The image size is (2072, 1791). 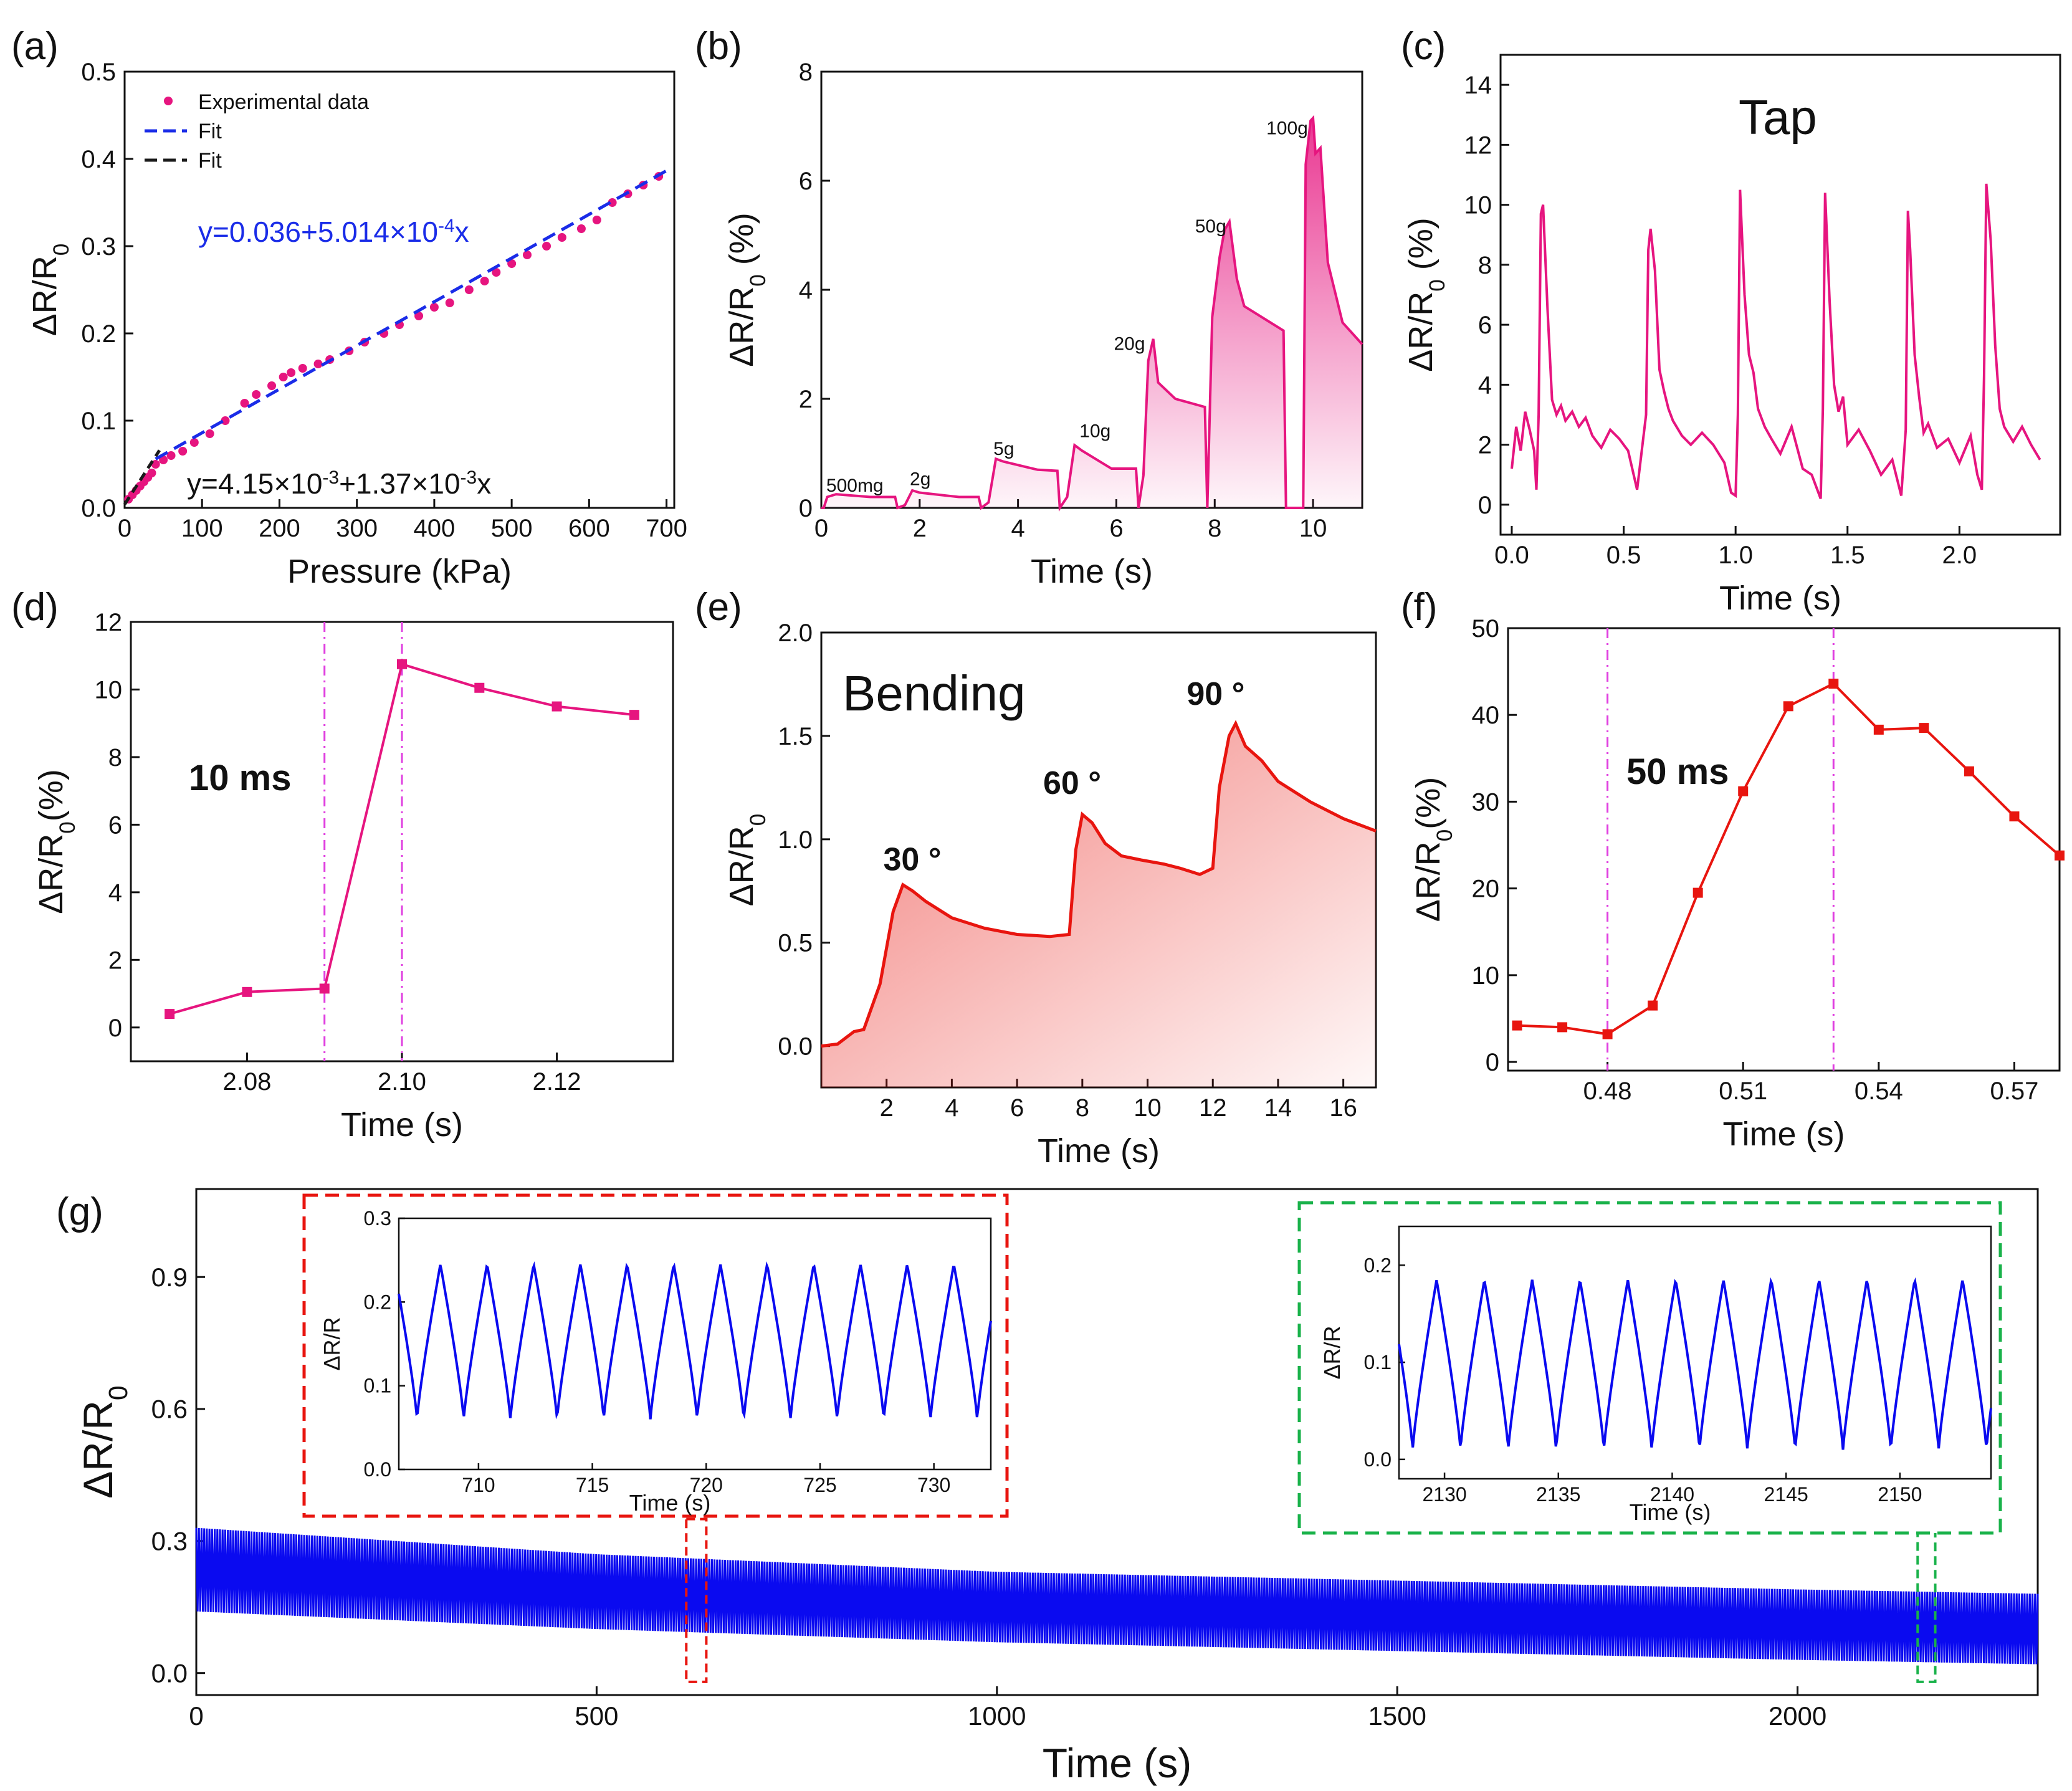 I want to click on load-label: 2g, so click(x=920, y=479).